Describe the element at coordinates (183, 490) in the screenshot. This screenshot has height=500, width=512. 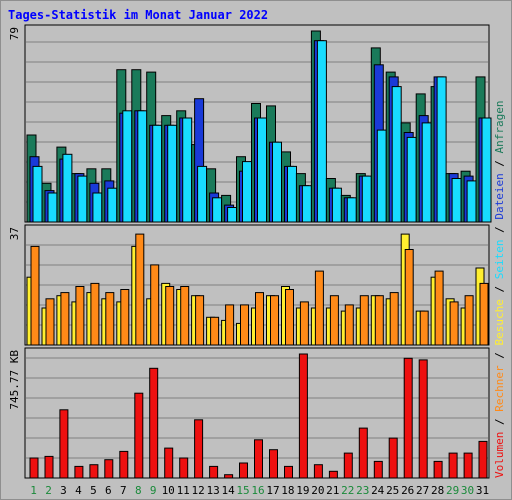
I see `x-tick-label-day-11: 11` at that location.